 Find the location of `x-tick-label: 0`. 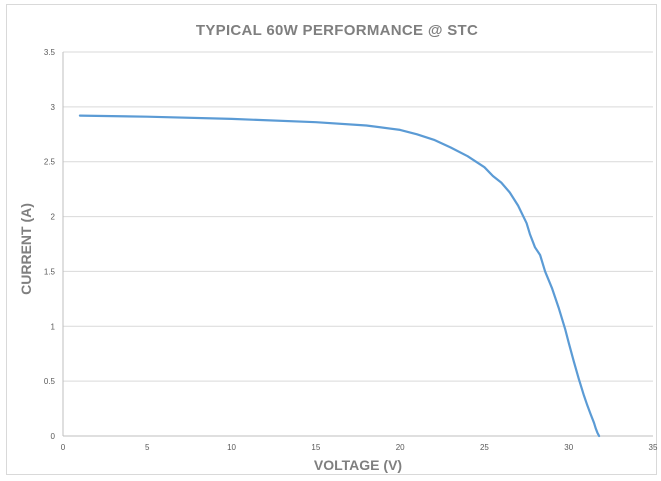

x-tick-label: 0 is located at coordinates (63, 447).